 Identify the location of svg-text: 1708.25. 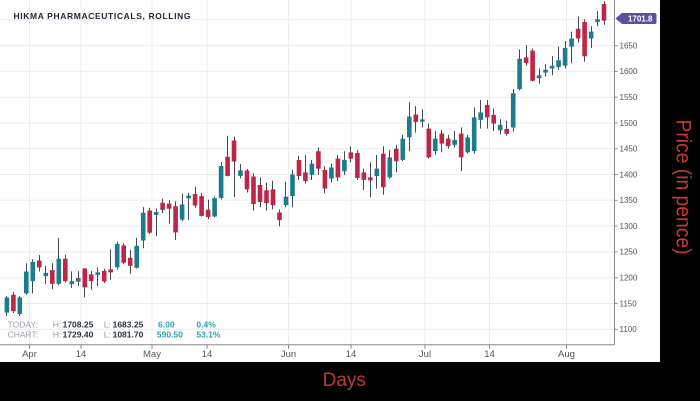
(78, 324).